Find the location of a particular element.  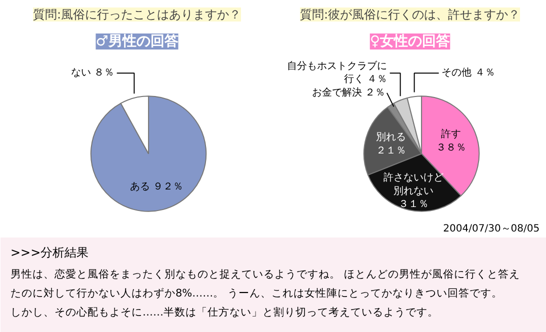

slice-label: 許す is located at coordinates (450, 134).